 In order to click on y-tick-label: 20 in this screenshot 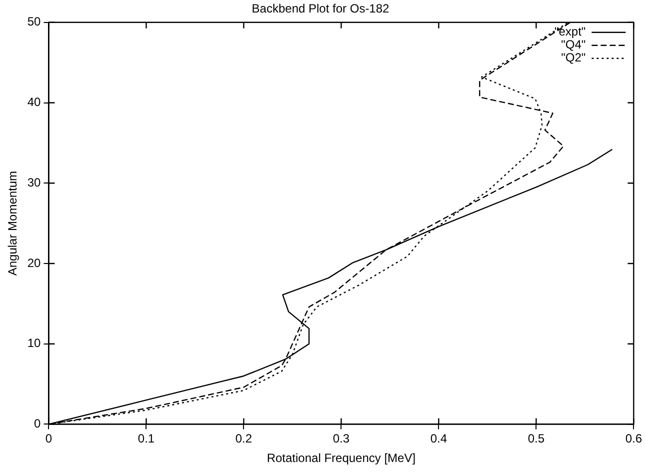, I will do `click(34, 263)`.